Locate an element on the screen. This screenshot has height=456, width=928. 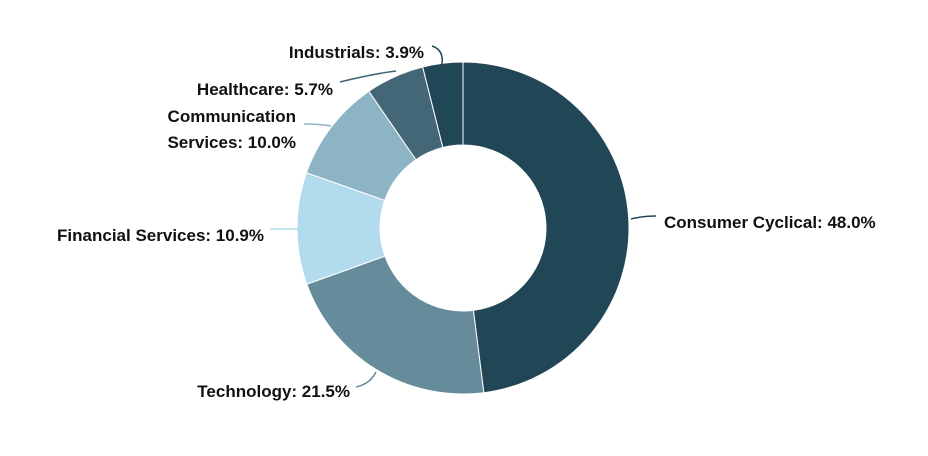
data-label-line: Communication is located at coordinates (232, 116).